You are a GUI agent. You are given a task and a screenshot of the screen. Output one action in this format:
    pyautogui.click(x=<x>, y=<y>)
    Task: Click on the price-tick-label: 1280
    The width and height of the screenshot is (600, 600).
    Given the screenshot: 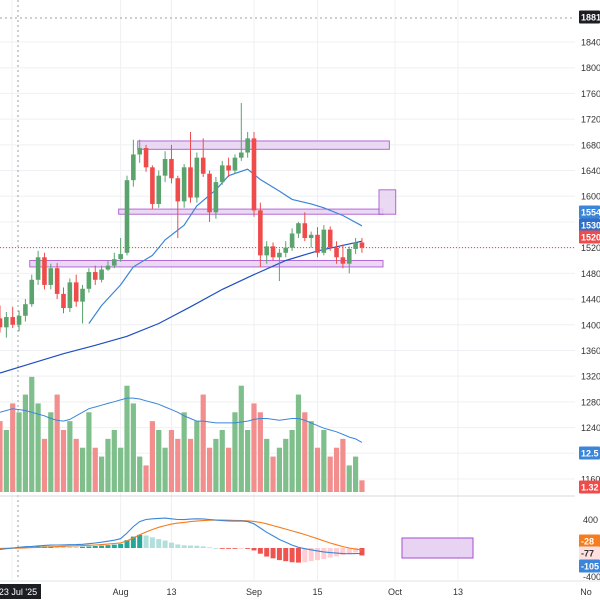 What is the action you would take?
    pyautogui.click(x=590, y=402)
    